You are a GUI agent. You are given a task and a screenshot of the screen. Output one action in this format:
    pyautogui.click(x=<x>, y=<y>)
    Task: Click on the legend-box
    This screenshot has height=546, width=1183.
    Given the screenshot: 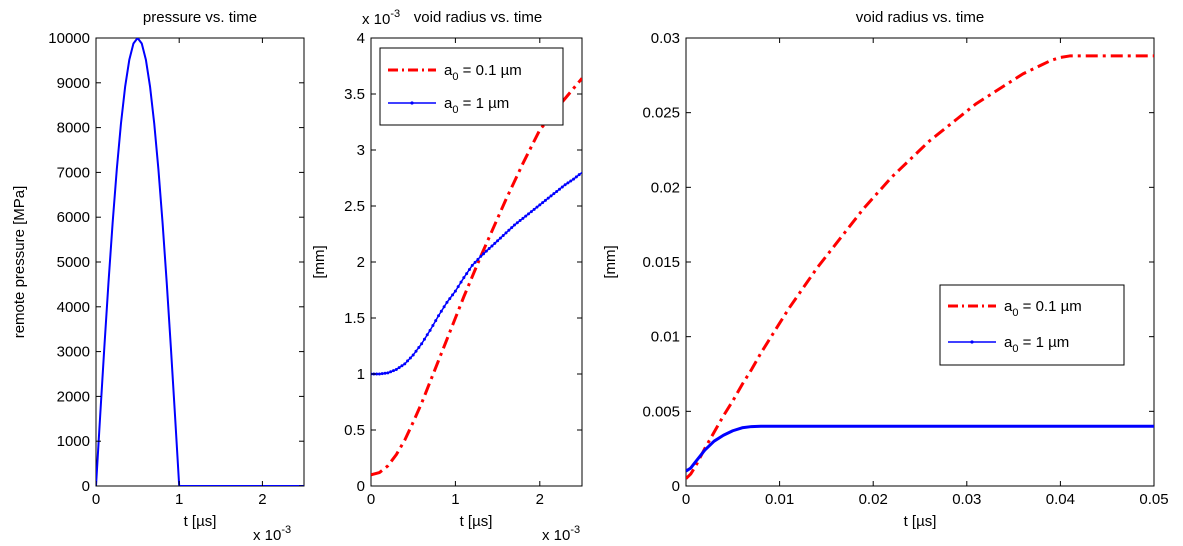 What is the action you would take?
    pyautogui.click(x=471, y=86)
    